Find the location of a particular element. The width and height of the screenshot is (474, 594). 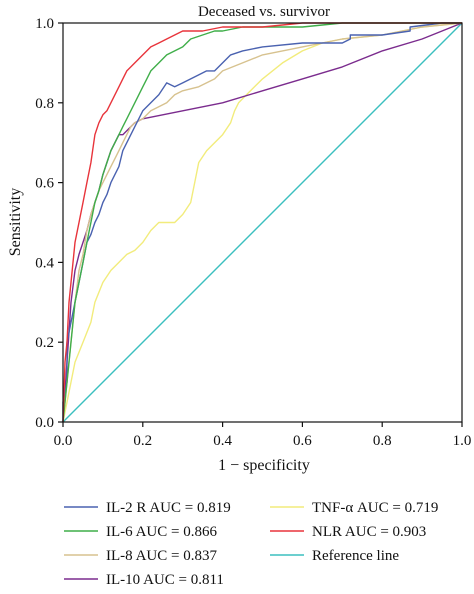

y-tick-label: 0.4 is located at coordinates (44, 263).